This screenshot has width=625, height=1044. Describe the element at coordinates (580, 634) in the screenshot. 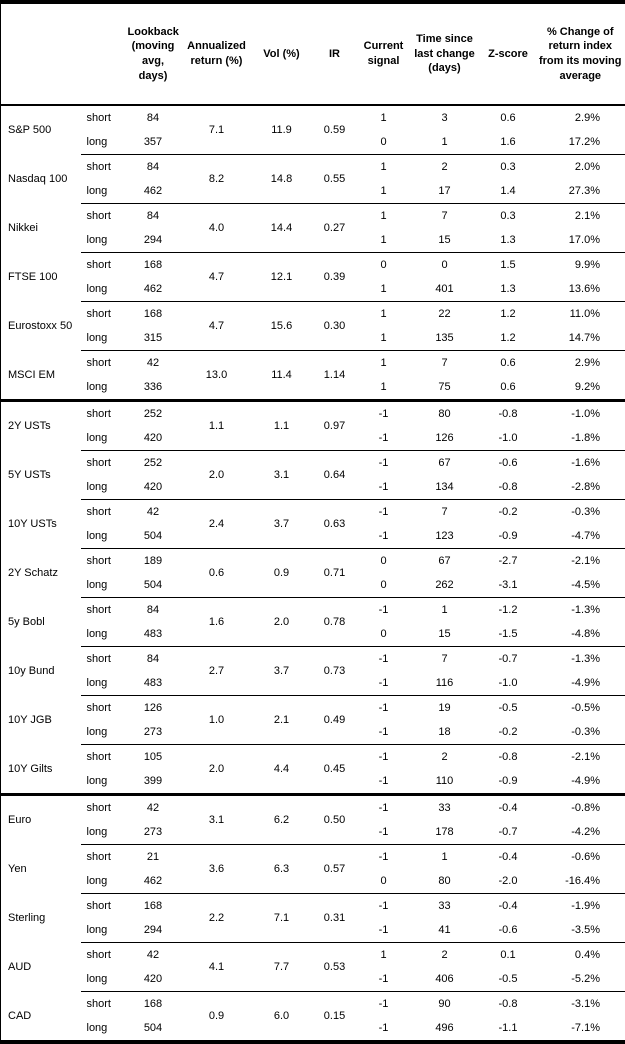

I see `pct-change-value: -4.8%` at that location.